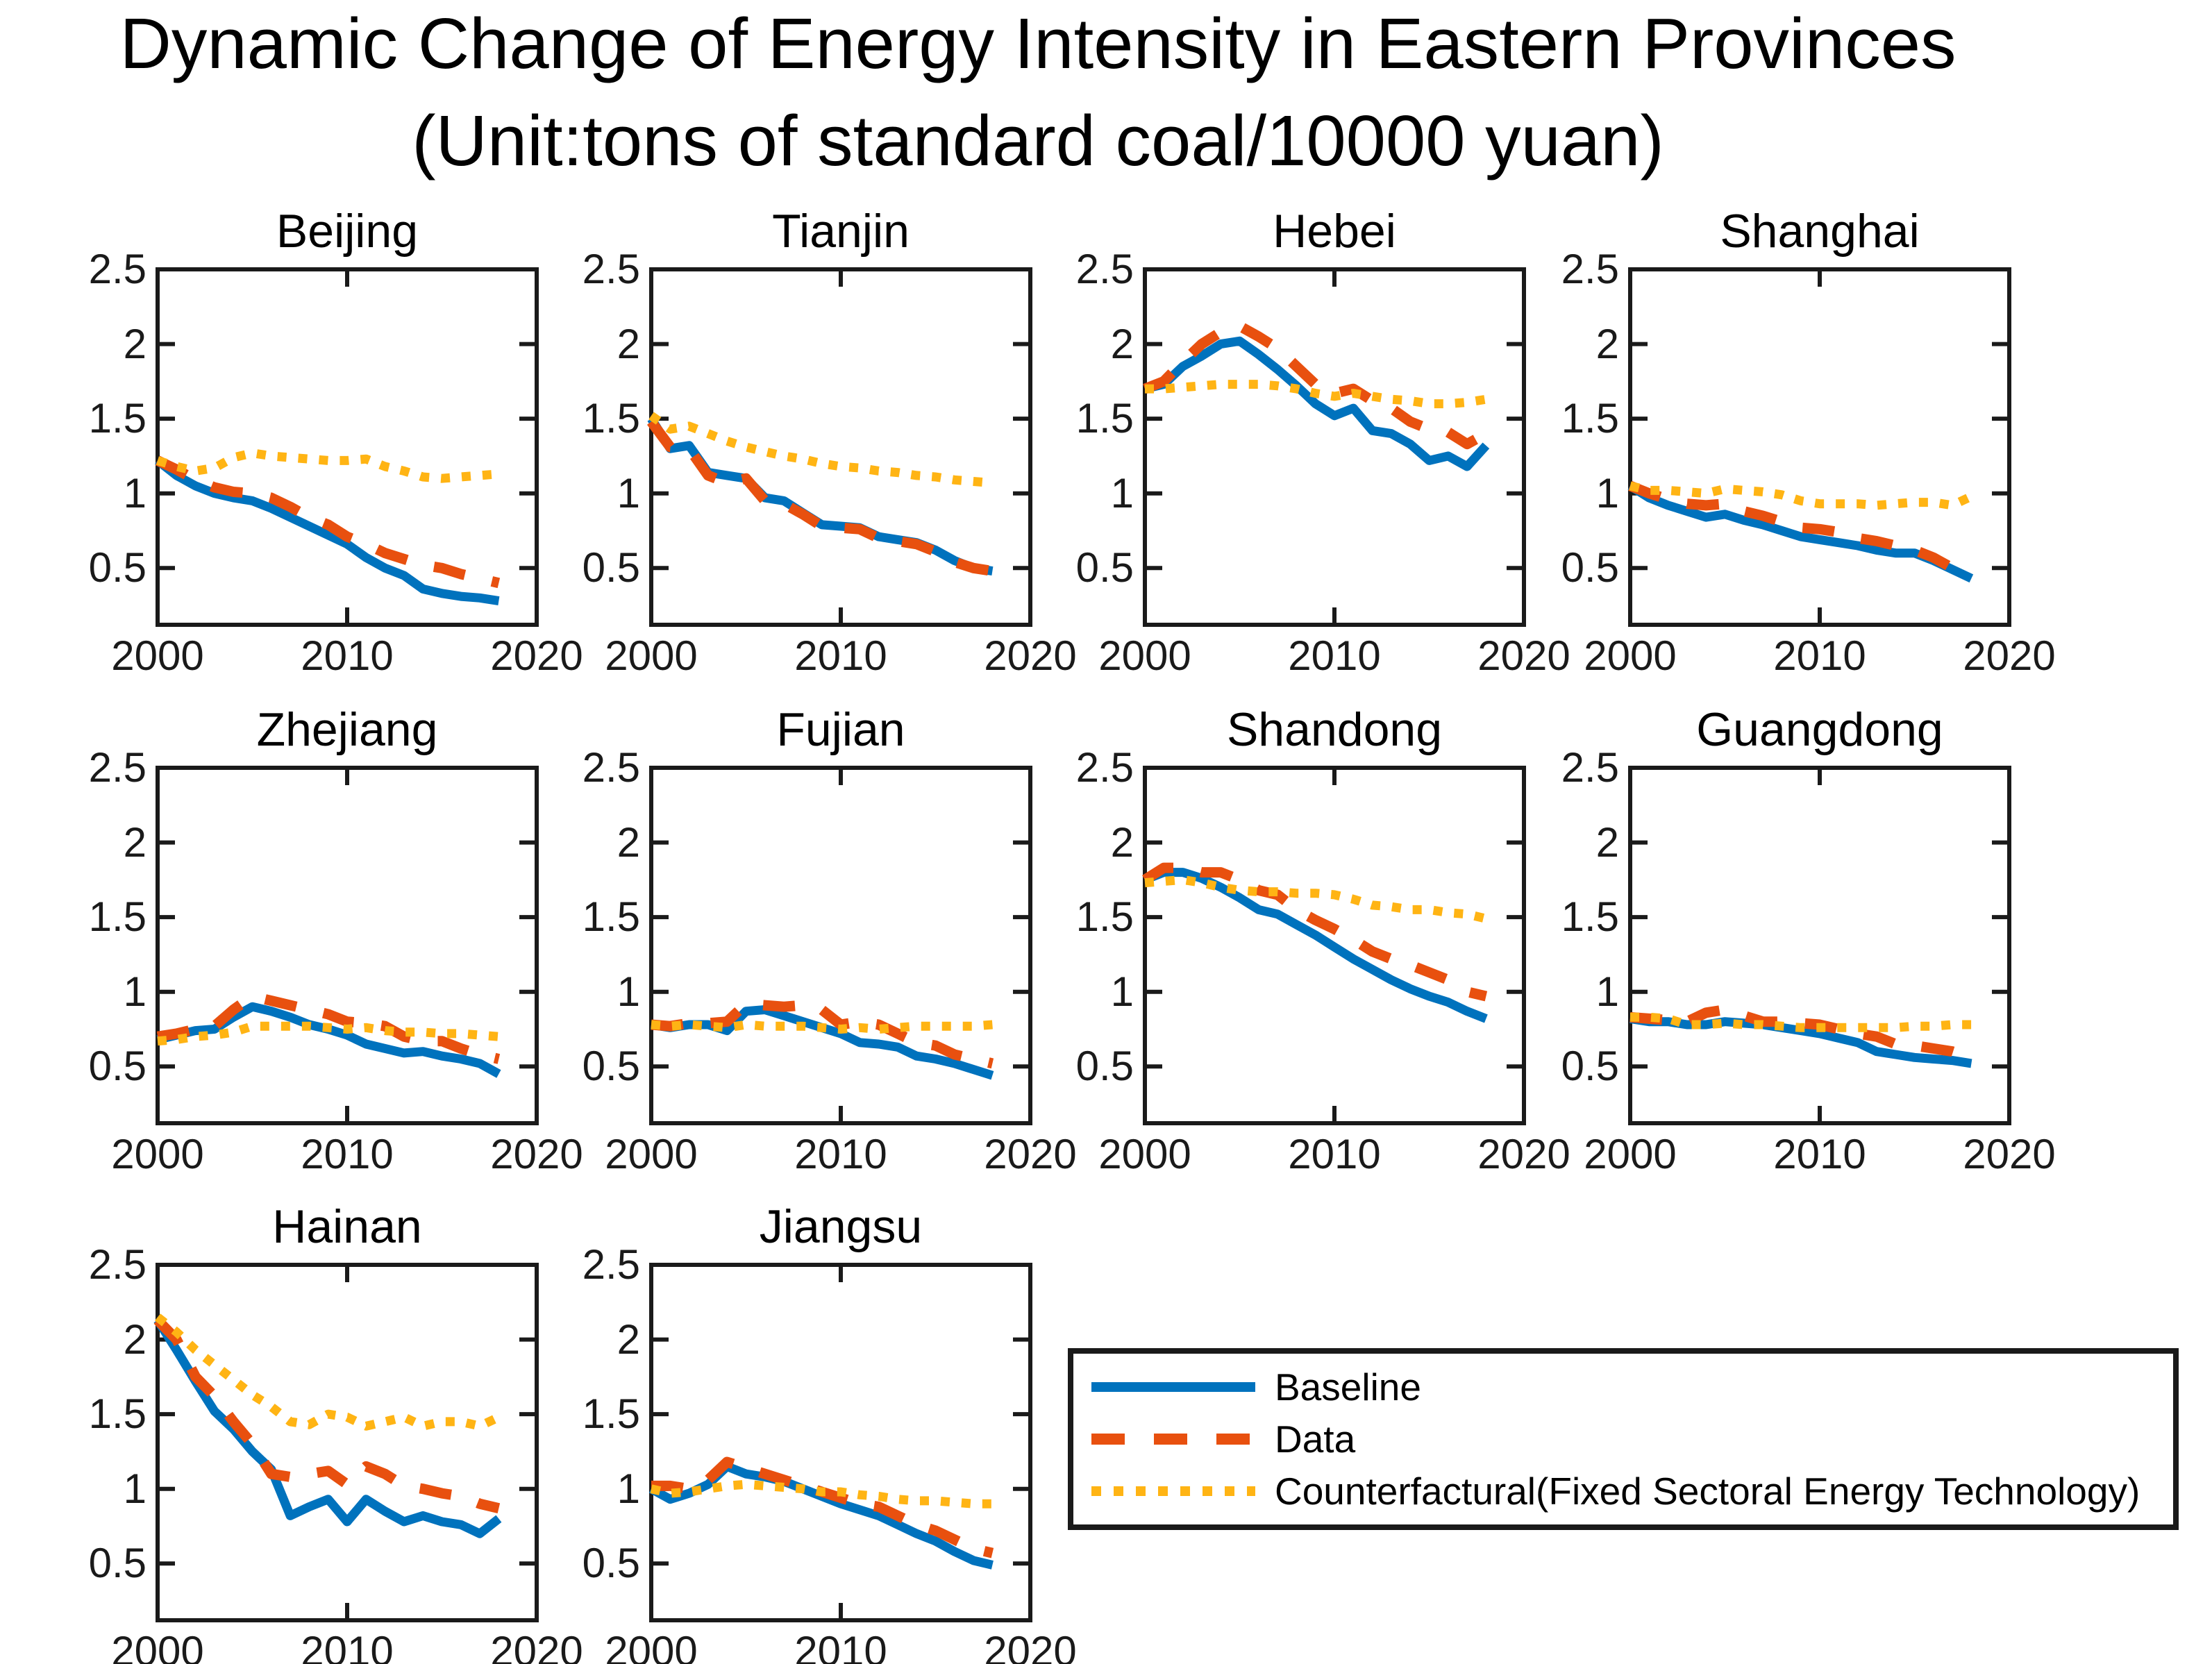 This screenshot has width=2212, height=1664. I want to click on subplot-title-beijing: Beijing, so click(347, 231).